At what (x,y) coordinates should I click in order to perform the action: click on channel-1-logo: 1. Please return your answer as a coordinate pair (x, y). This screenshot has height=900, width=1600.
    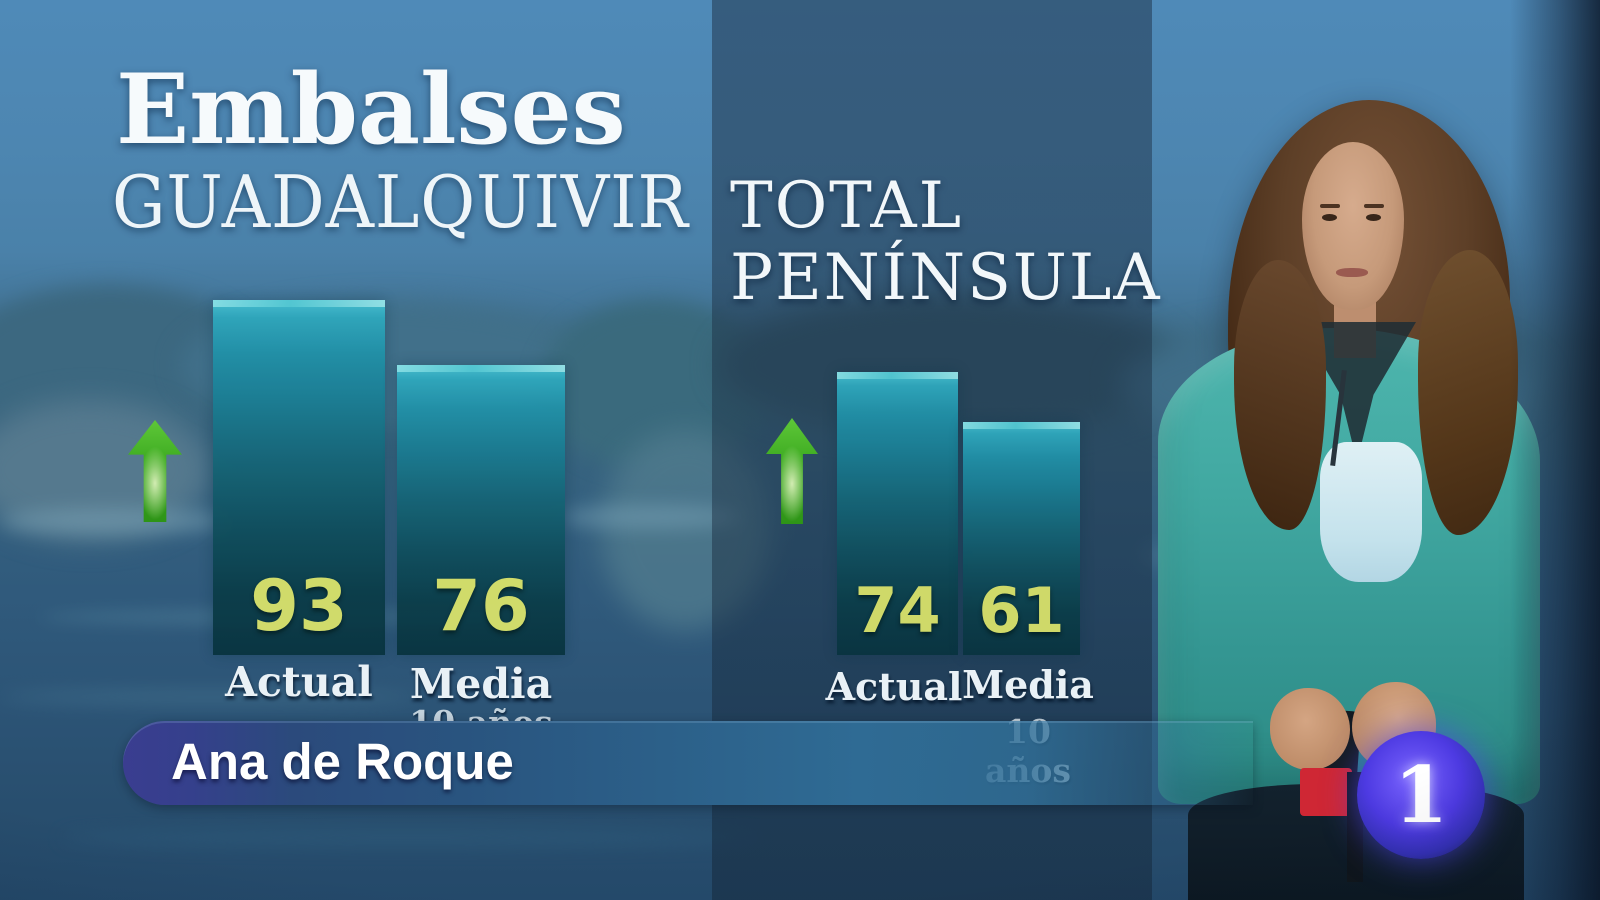
    Looking at the image, I should click on (1421, 795).